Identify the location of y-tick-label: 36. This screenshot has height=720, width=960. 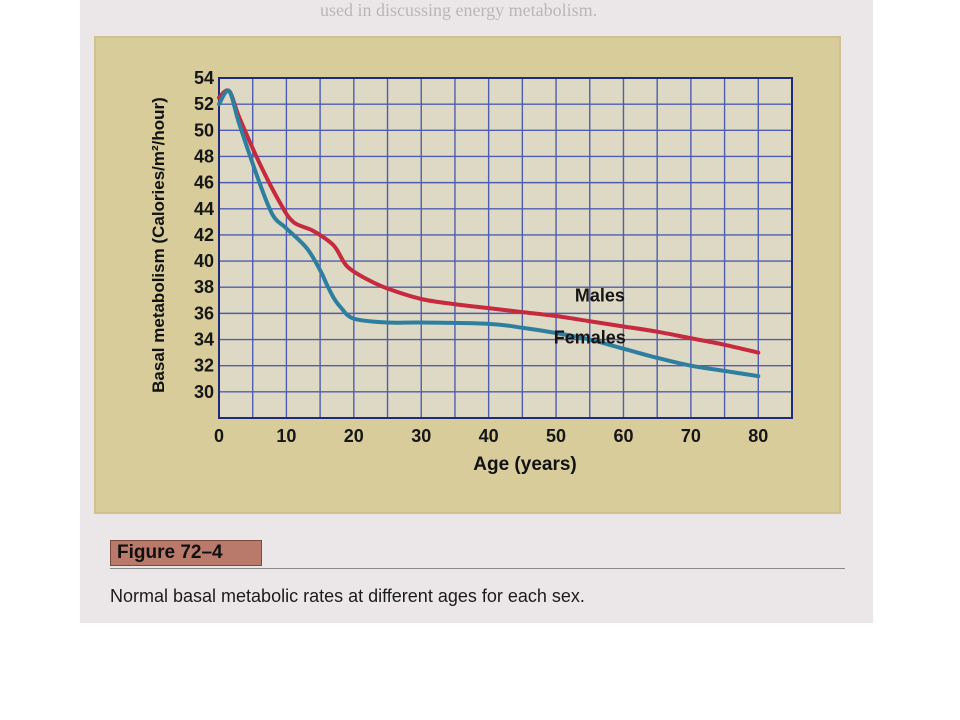
(204, 313).